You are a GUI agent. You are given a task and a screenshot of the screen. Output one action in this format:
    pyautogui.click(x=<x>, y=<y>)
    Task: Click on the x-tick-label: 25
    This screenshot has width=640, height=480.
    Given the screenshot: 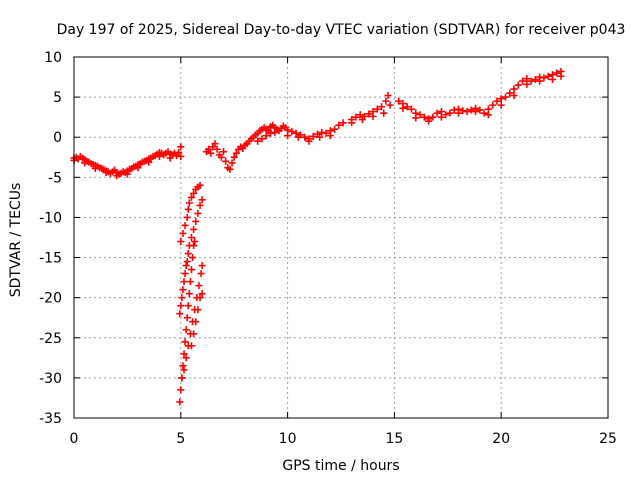 What is the action you would take?
    pyautogui.click(x=608, y=439)
    